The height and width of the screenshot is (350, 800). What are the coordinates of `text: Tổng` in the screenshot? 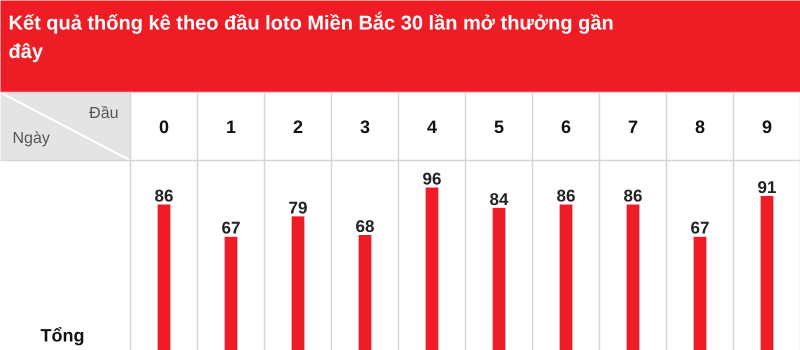 It's located at (62, 336).